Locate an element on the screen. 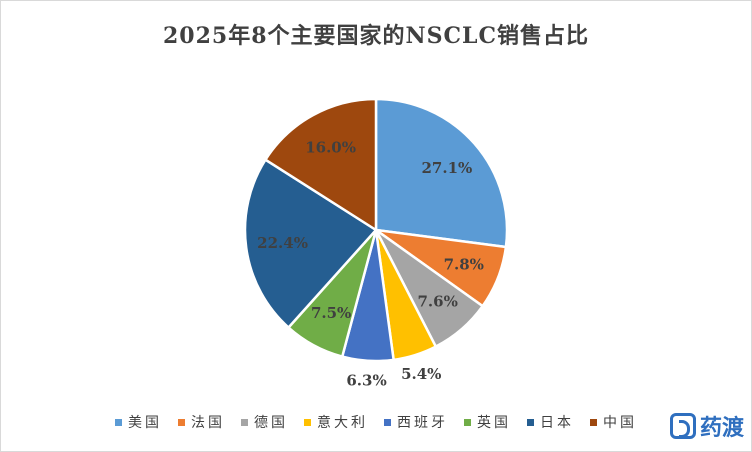  legend-label: 日本 is located at coordinates (557, 423).